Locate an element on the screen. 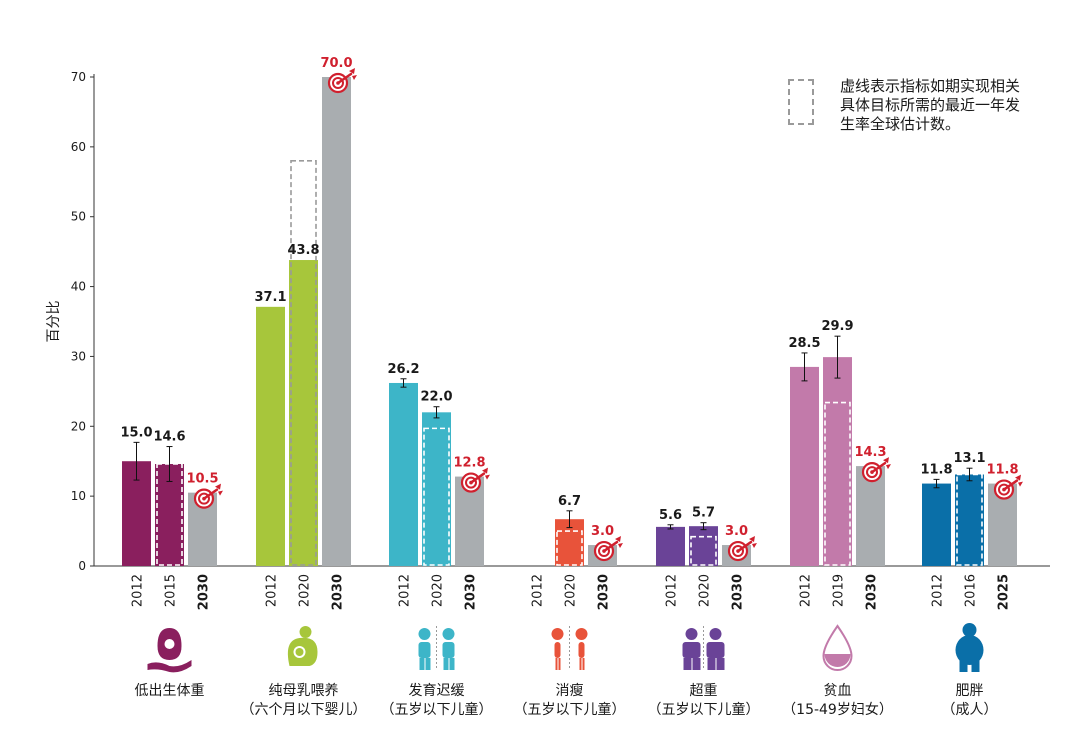 This screenshot has width=1080, height=734. target-value-label: 14.3 is located at coordinates (870, 452).